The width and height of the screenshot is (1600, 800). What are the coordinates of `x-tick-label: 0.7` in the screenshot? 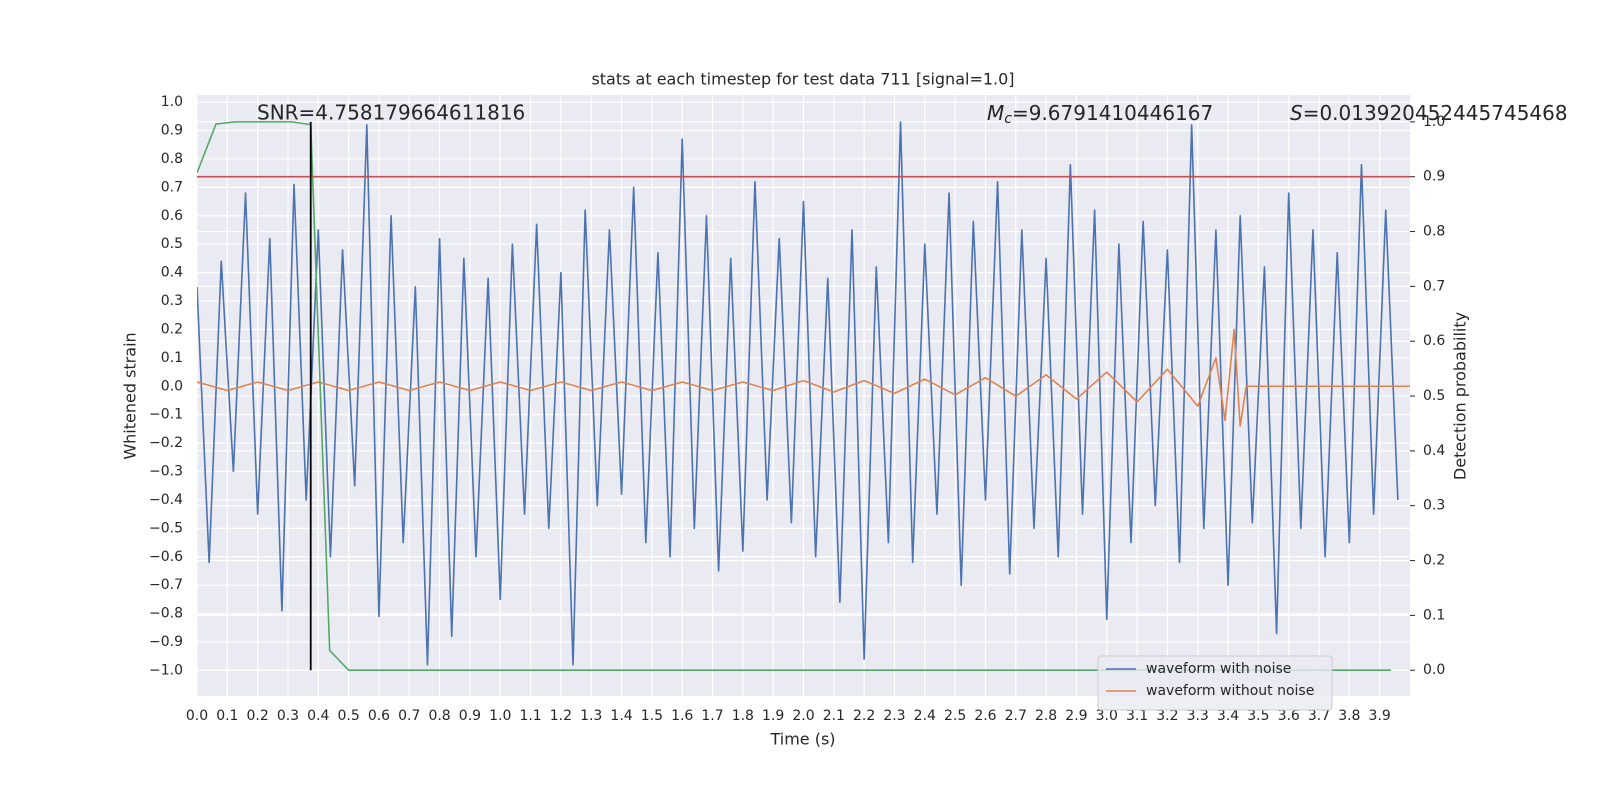 It's located at (409, 716).